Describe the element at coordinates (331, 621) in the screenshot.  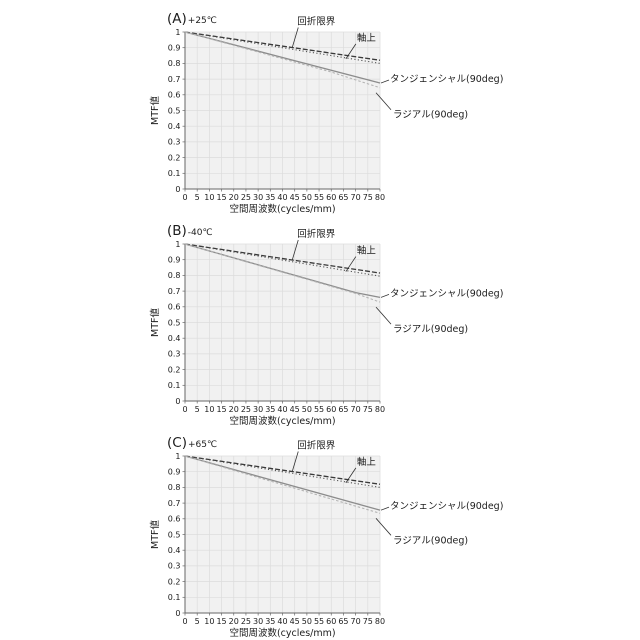
I see `x-tick-label: 60` at that location.